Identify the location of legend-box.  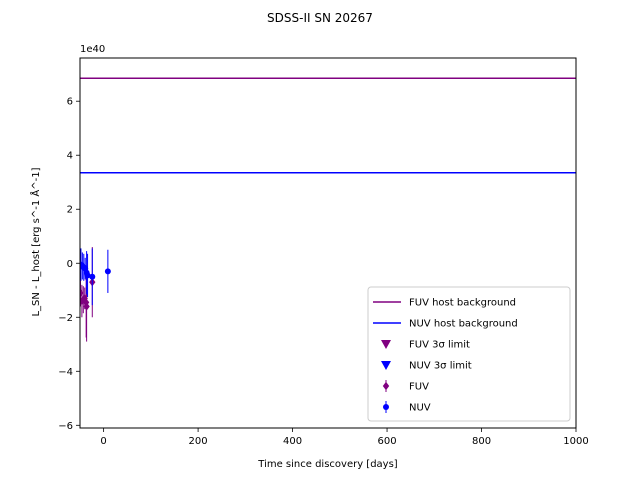
(469, 354).